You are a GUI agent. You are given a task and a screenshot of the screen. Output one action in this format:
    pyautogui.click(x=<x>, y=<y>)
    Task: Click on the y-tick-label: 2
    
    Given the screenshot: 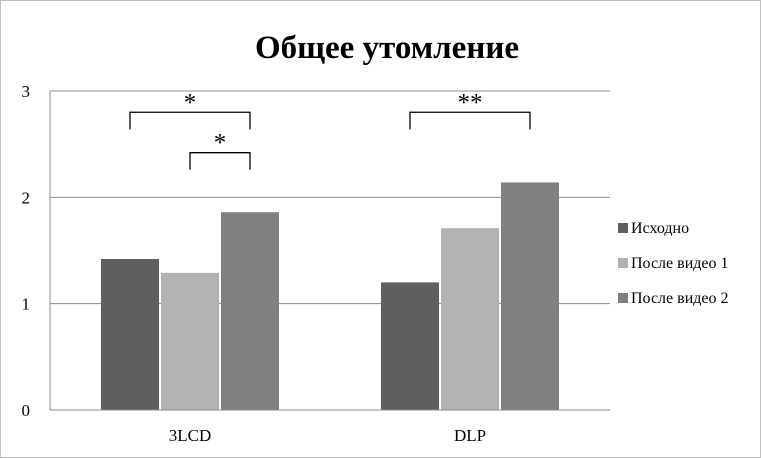 What is the action you would take?
    pyautogui.click(x=26, y=197)
    